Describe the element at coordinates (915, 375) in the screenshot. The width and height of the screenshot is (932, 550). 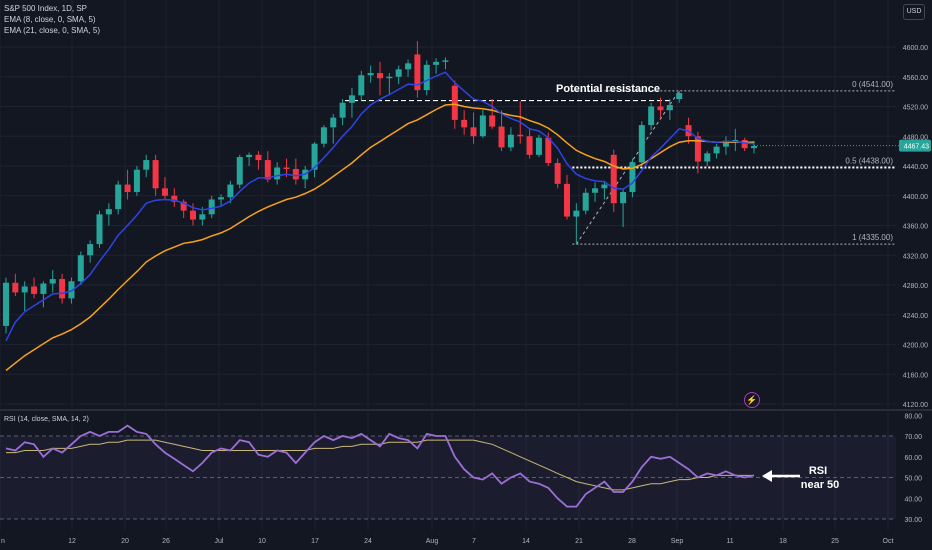
I see `price-tick-label: 4160.00` at that location.